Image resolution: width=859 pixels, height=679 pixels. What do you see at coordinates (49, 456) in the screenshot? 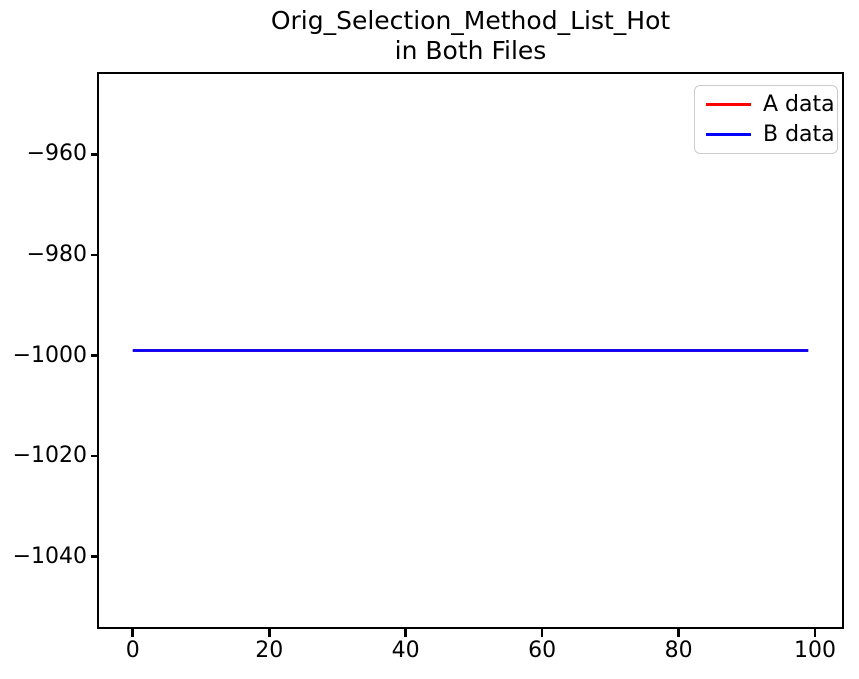
I see `y-tick-label: −1020` at bounding box center [49, 456].